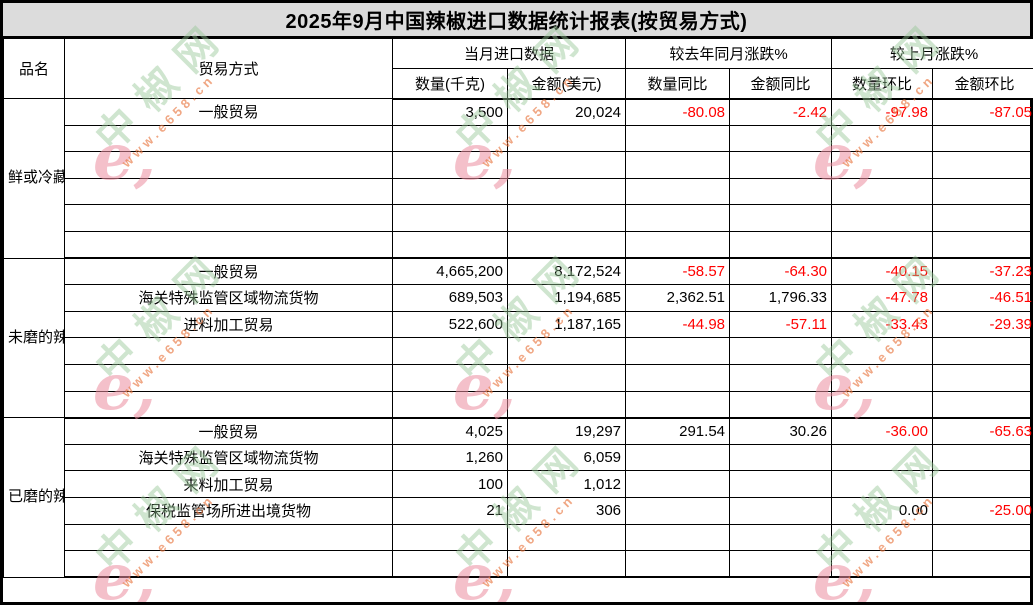 The height and width of the screenshot is (605, 1033). I want to click on amount-cell: 1,012, so click(566, 484).